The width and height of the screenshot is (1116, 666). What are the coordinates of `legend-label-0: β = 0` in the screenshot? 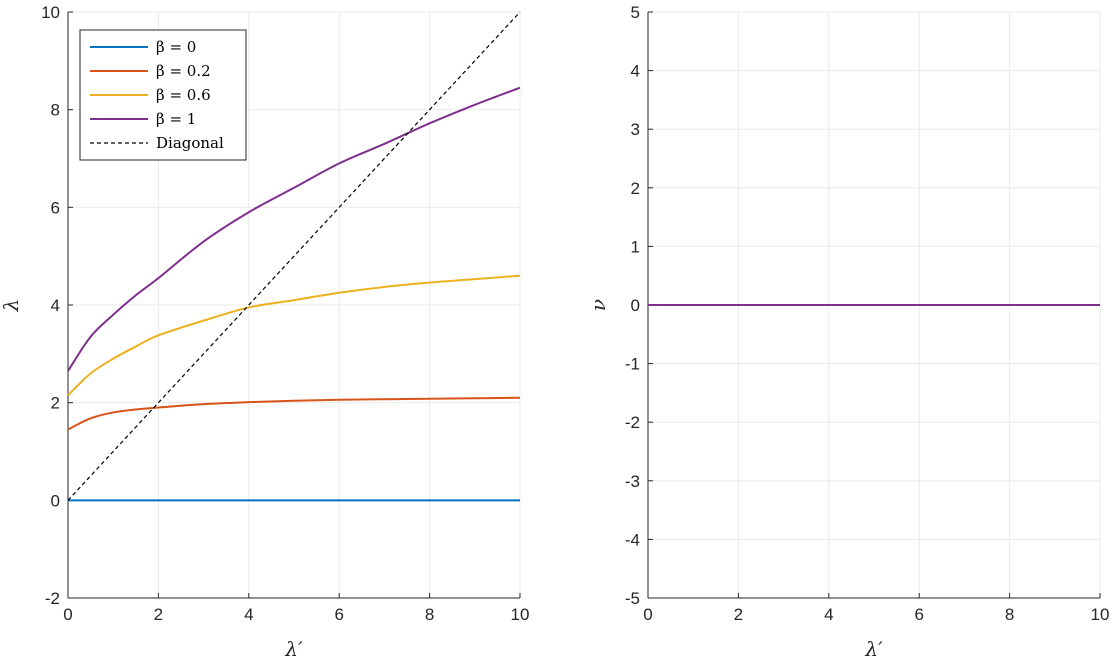 It's located at (176, 47).